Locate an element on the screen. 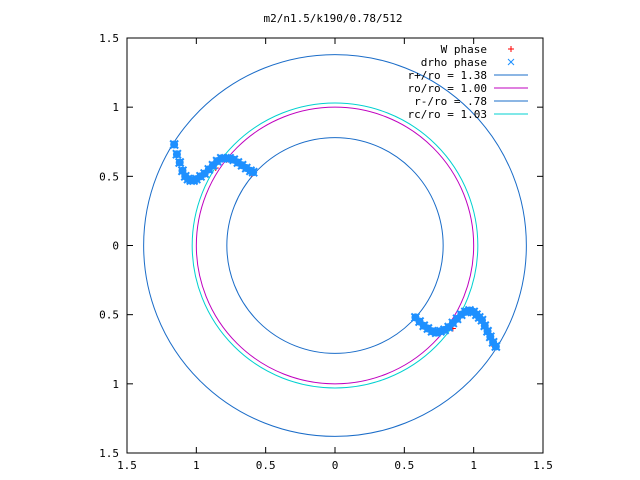 Image resolution: width=640 pixels, height=480 pixels. legend-label: drho phase is located at coordinates (454, 62).